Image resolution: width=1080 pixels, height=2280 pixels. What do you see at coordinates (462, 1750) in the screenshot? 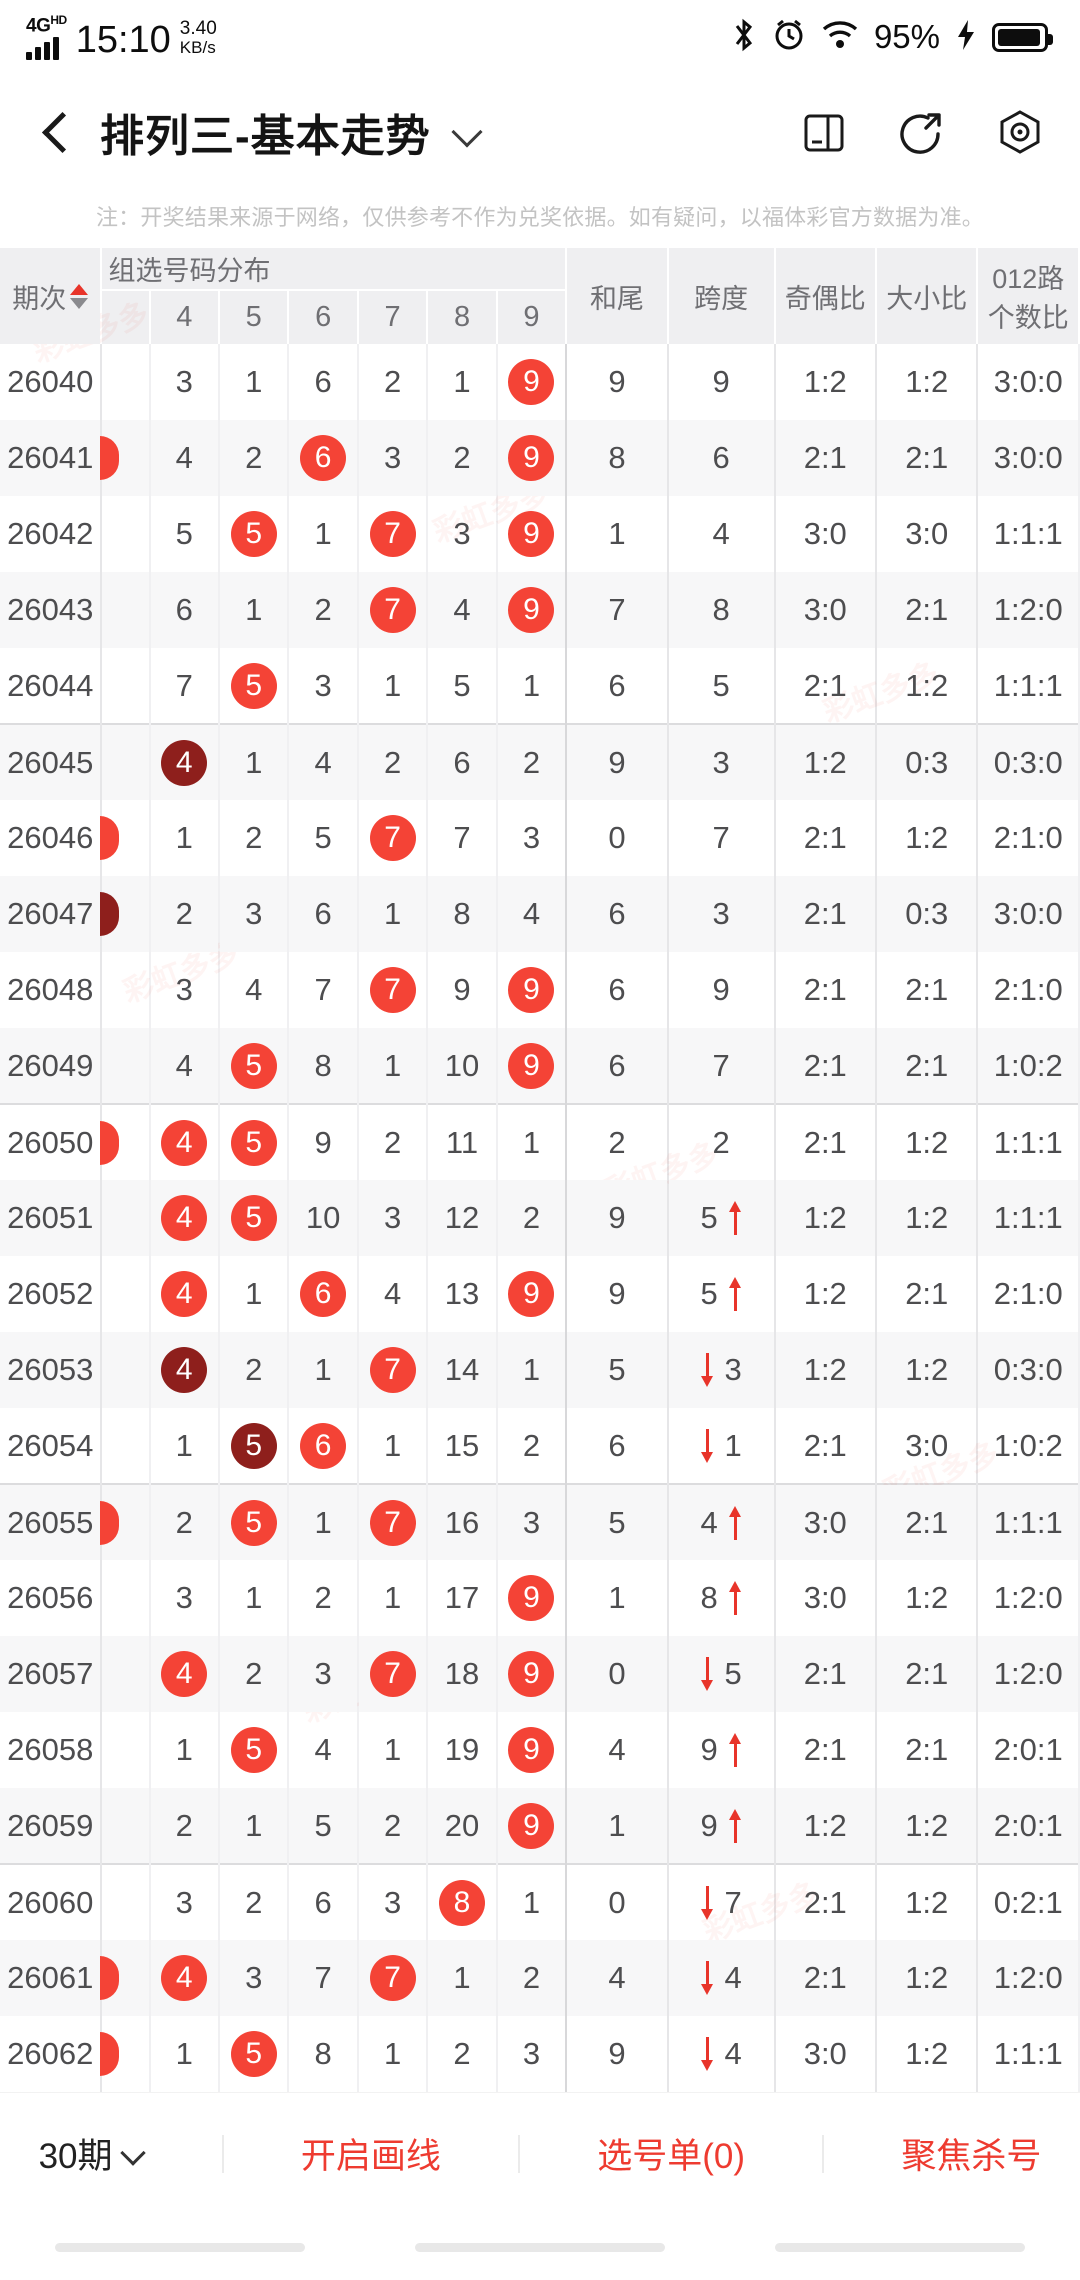
I see `number-cell: 19` at bounding box center [462, 1750].